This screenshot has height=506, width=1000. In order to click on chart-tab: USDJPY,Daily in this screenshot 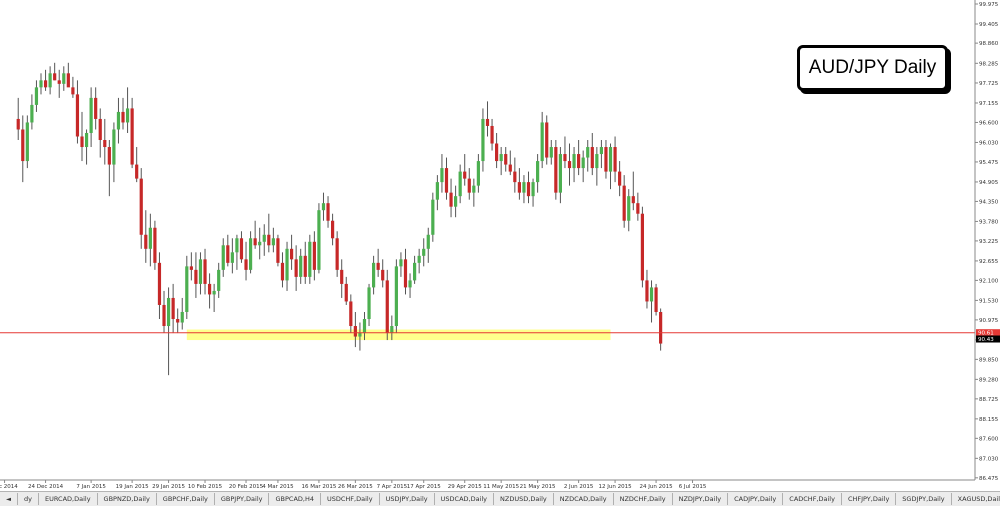, I will do `click(407, 499)`.